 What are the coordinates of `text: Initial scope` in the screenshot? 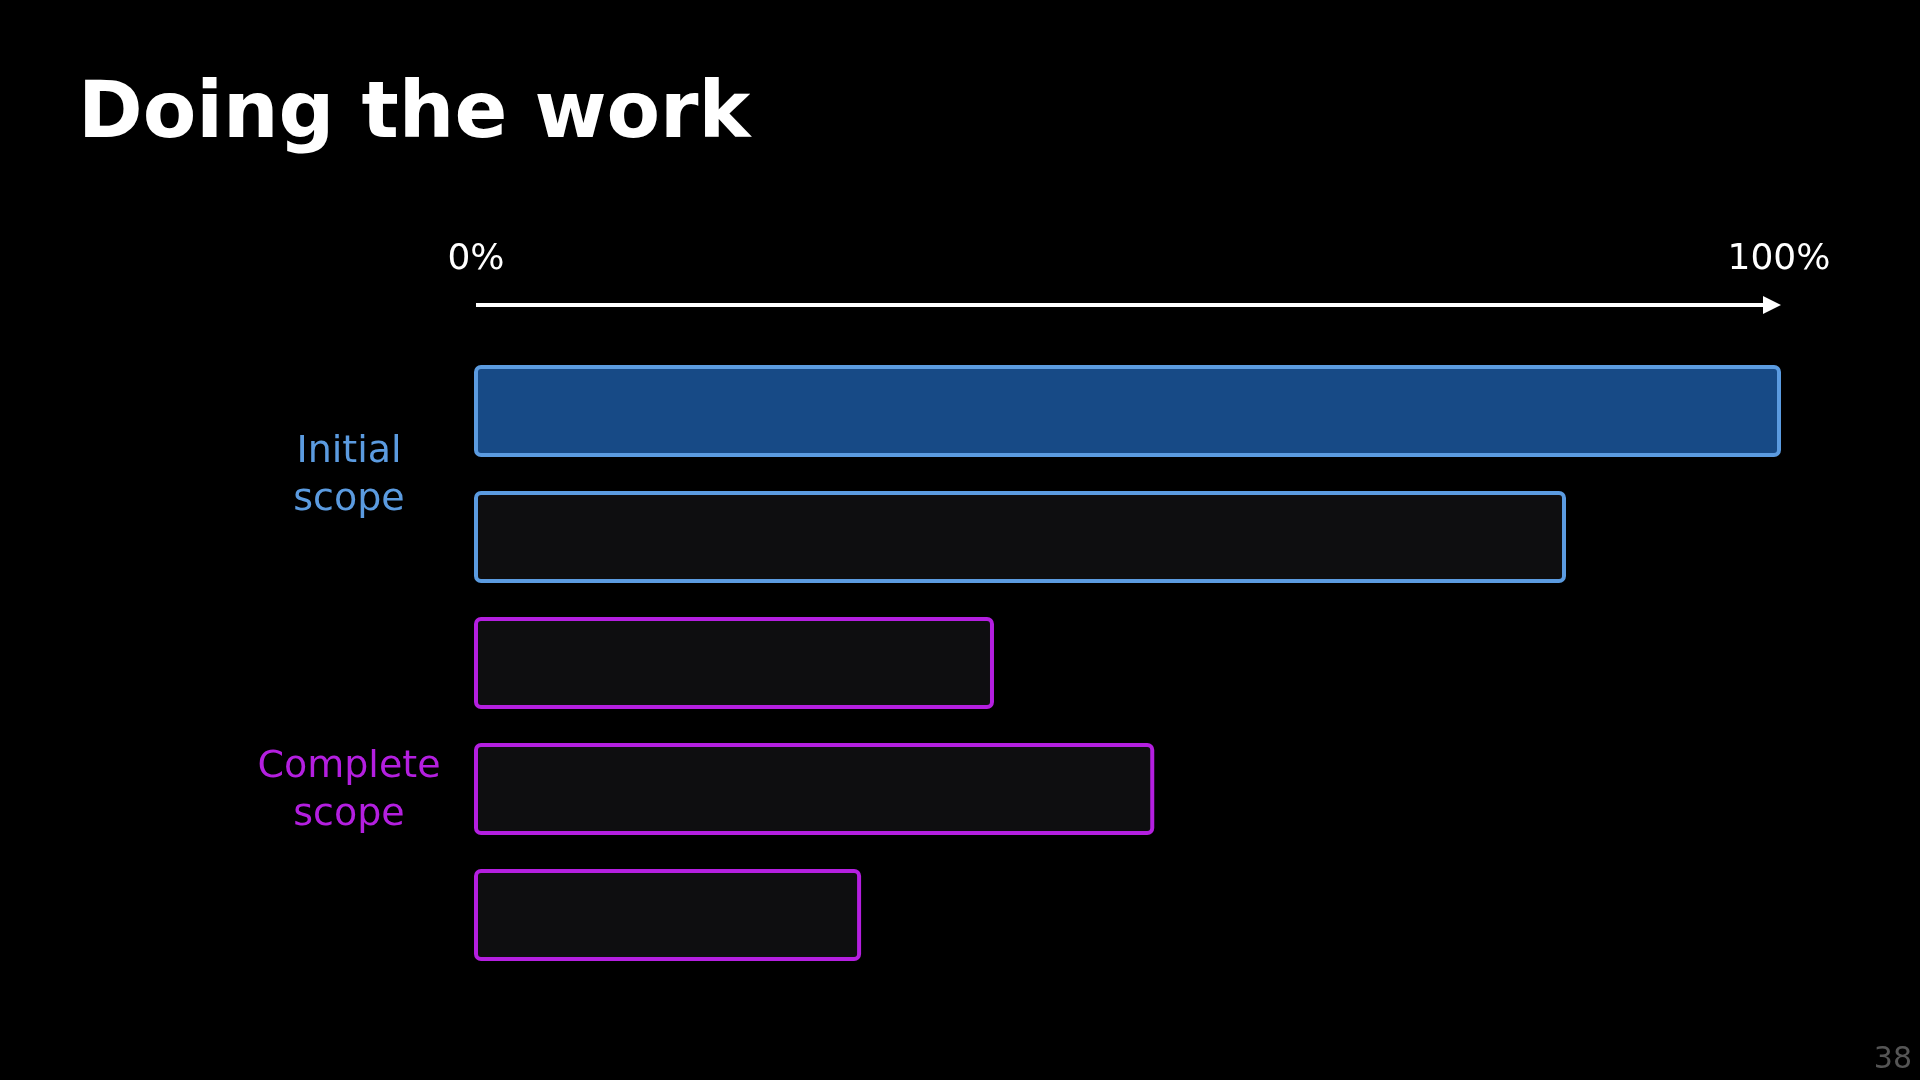 It's located at (349, 473).